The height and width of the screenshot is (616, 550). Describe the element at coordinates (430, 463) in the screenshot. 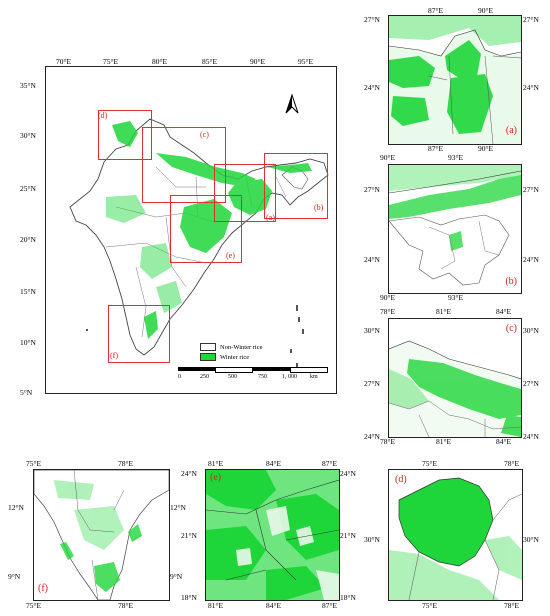

I see `panel-d-top-tick: 75°E` at that location.